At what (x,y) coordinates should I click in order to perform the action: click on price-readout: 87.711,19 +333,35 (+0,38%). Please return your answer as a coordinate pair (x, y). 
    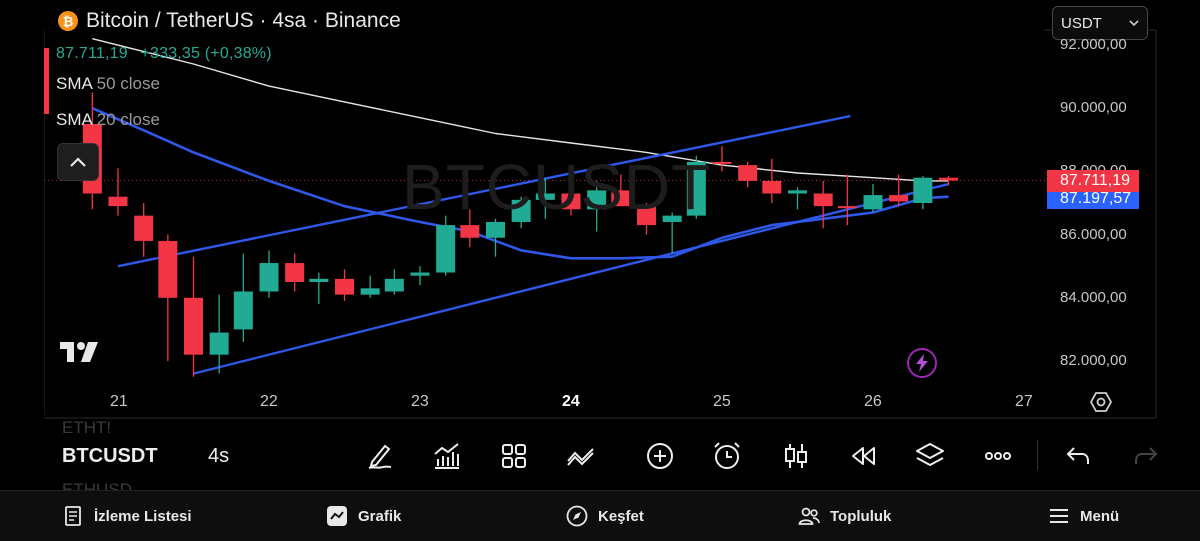
    Looking at the image, I should click on (168, 54).